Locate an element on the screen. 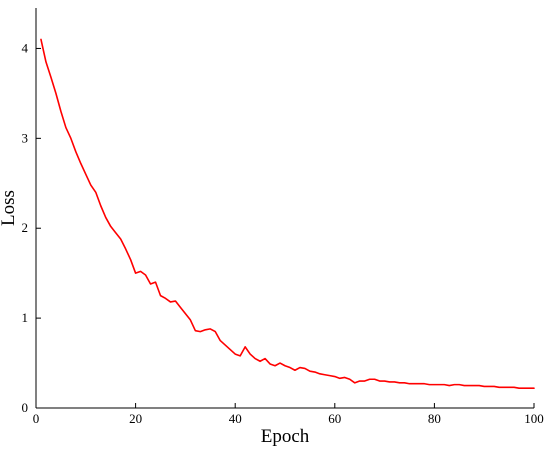 Image resolution: width=550 pixels, height=450 pixels. x-tick-label: 100 is located at coordinates (534, 418).